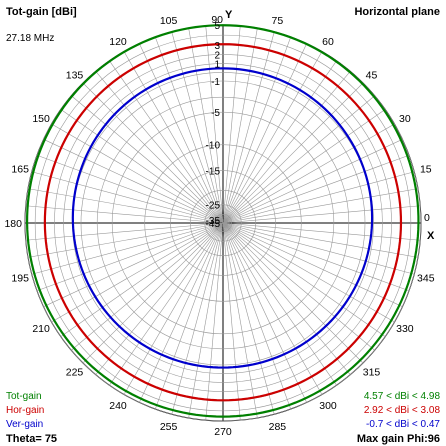  I want to click on radial-tick-label: 1, so click(217, 65).